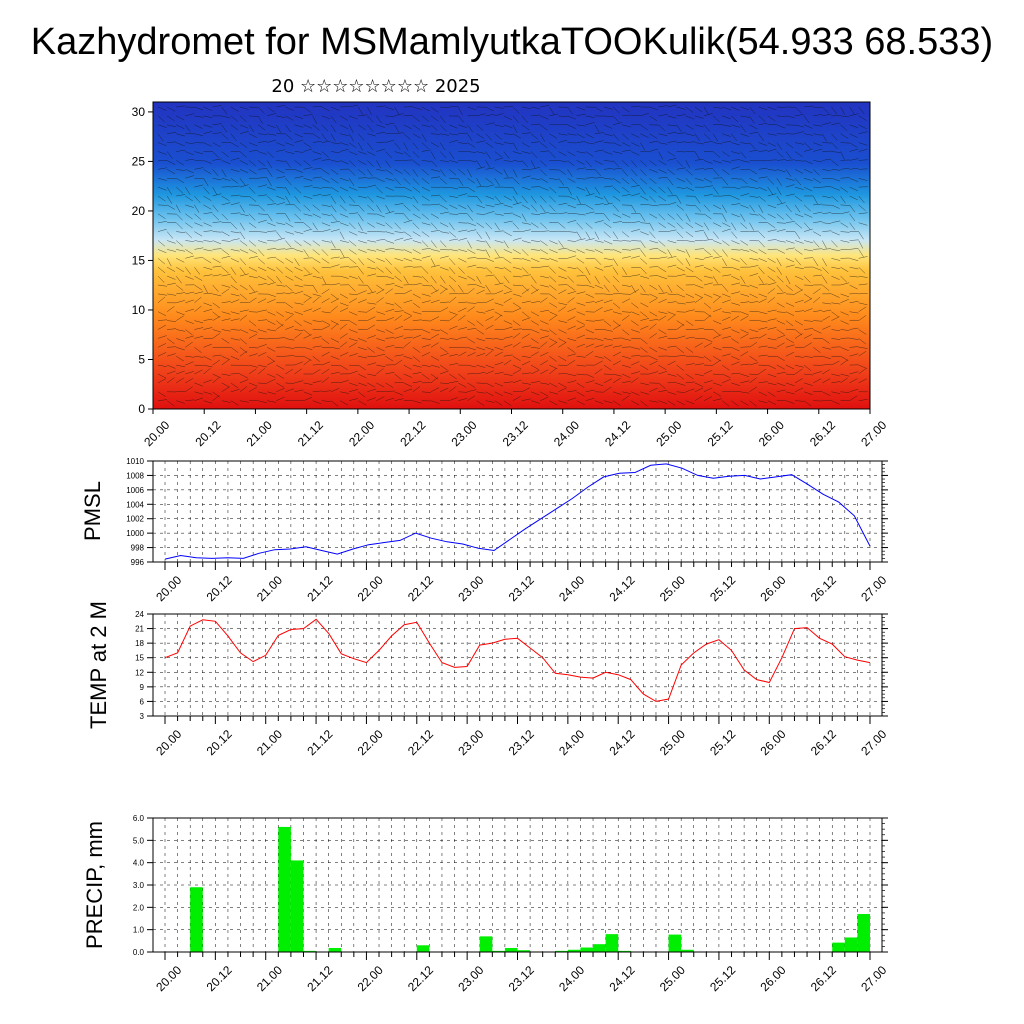  I want to click on heatmap-x-tick-label: 20.00, so click(156, 433).